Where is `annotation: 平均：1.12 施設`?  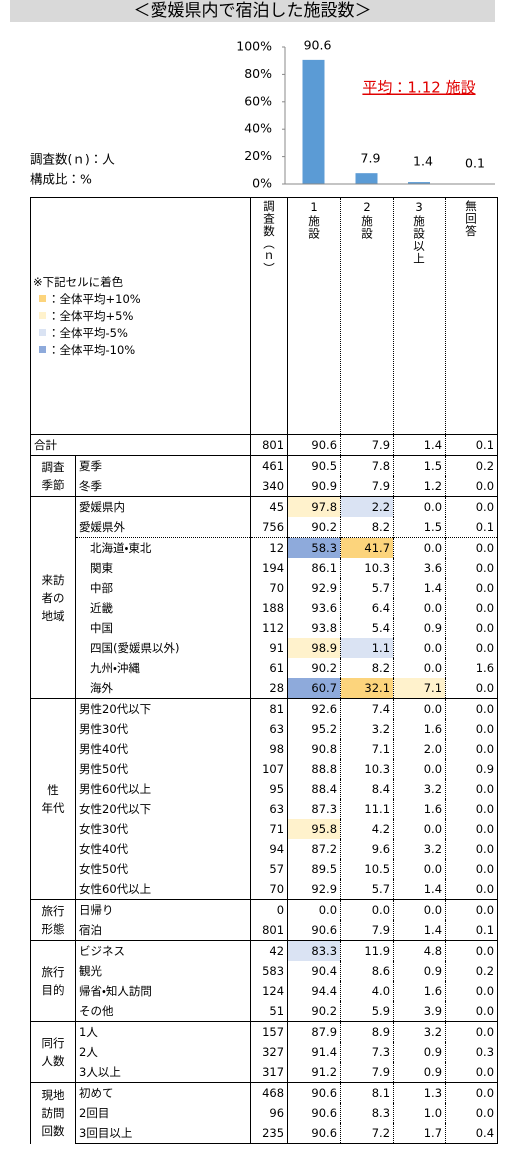 annotation: 平均：1.12 施設 is located at coordinates (418, 88).